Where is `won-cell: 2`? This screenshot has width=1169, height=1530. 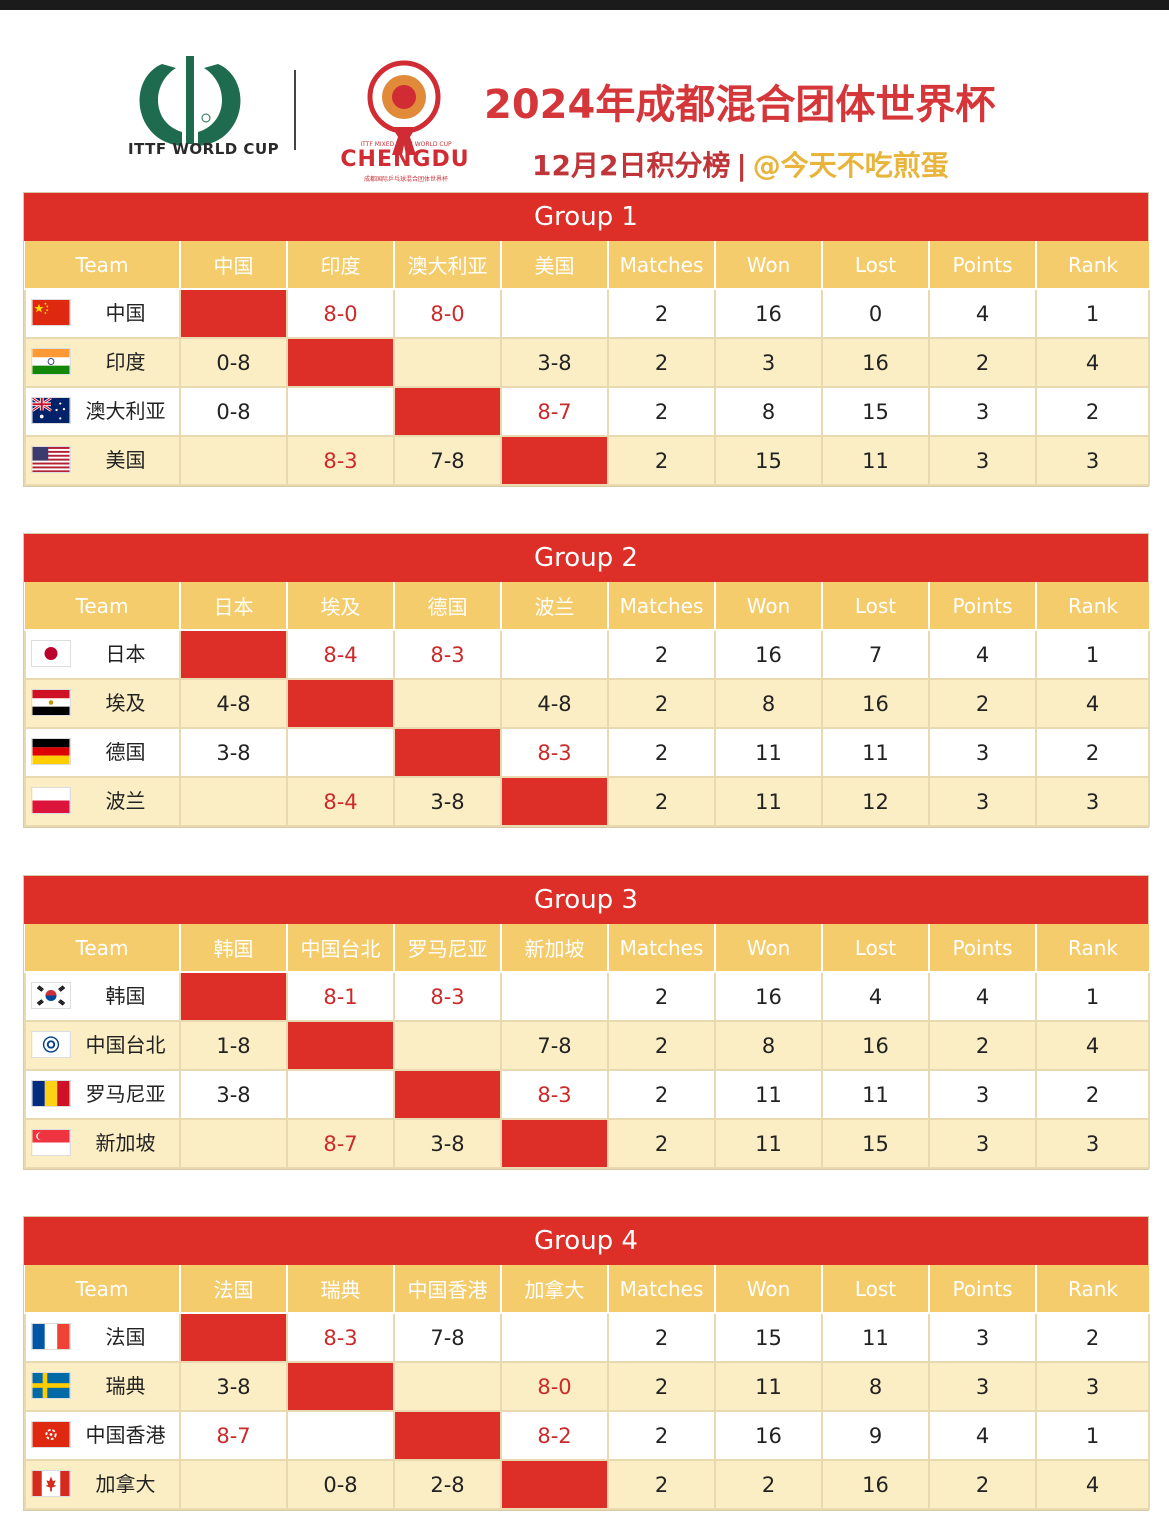
won-cell: 2 is located at coordinates (768, 1484).